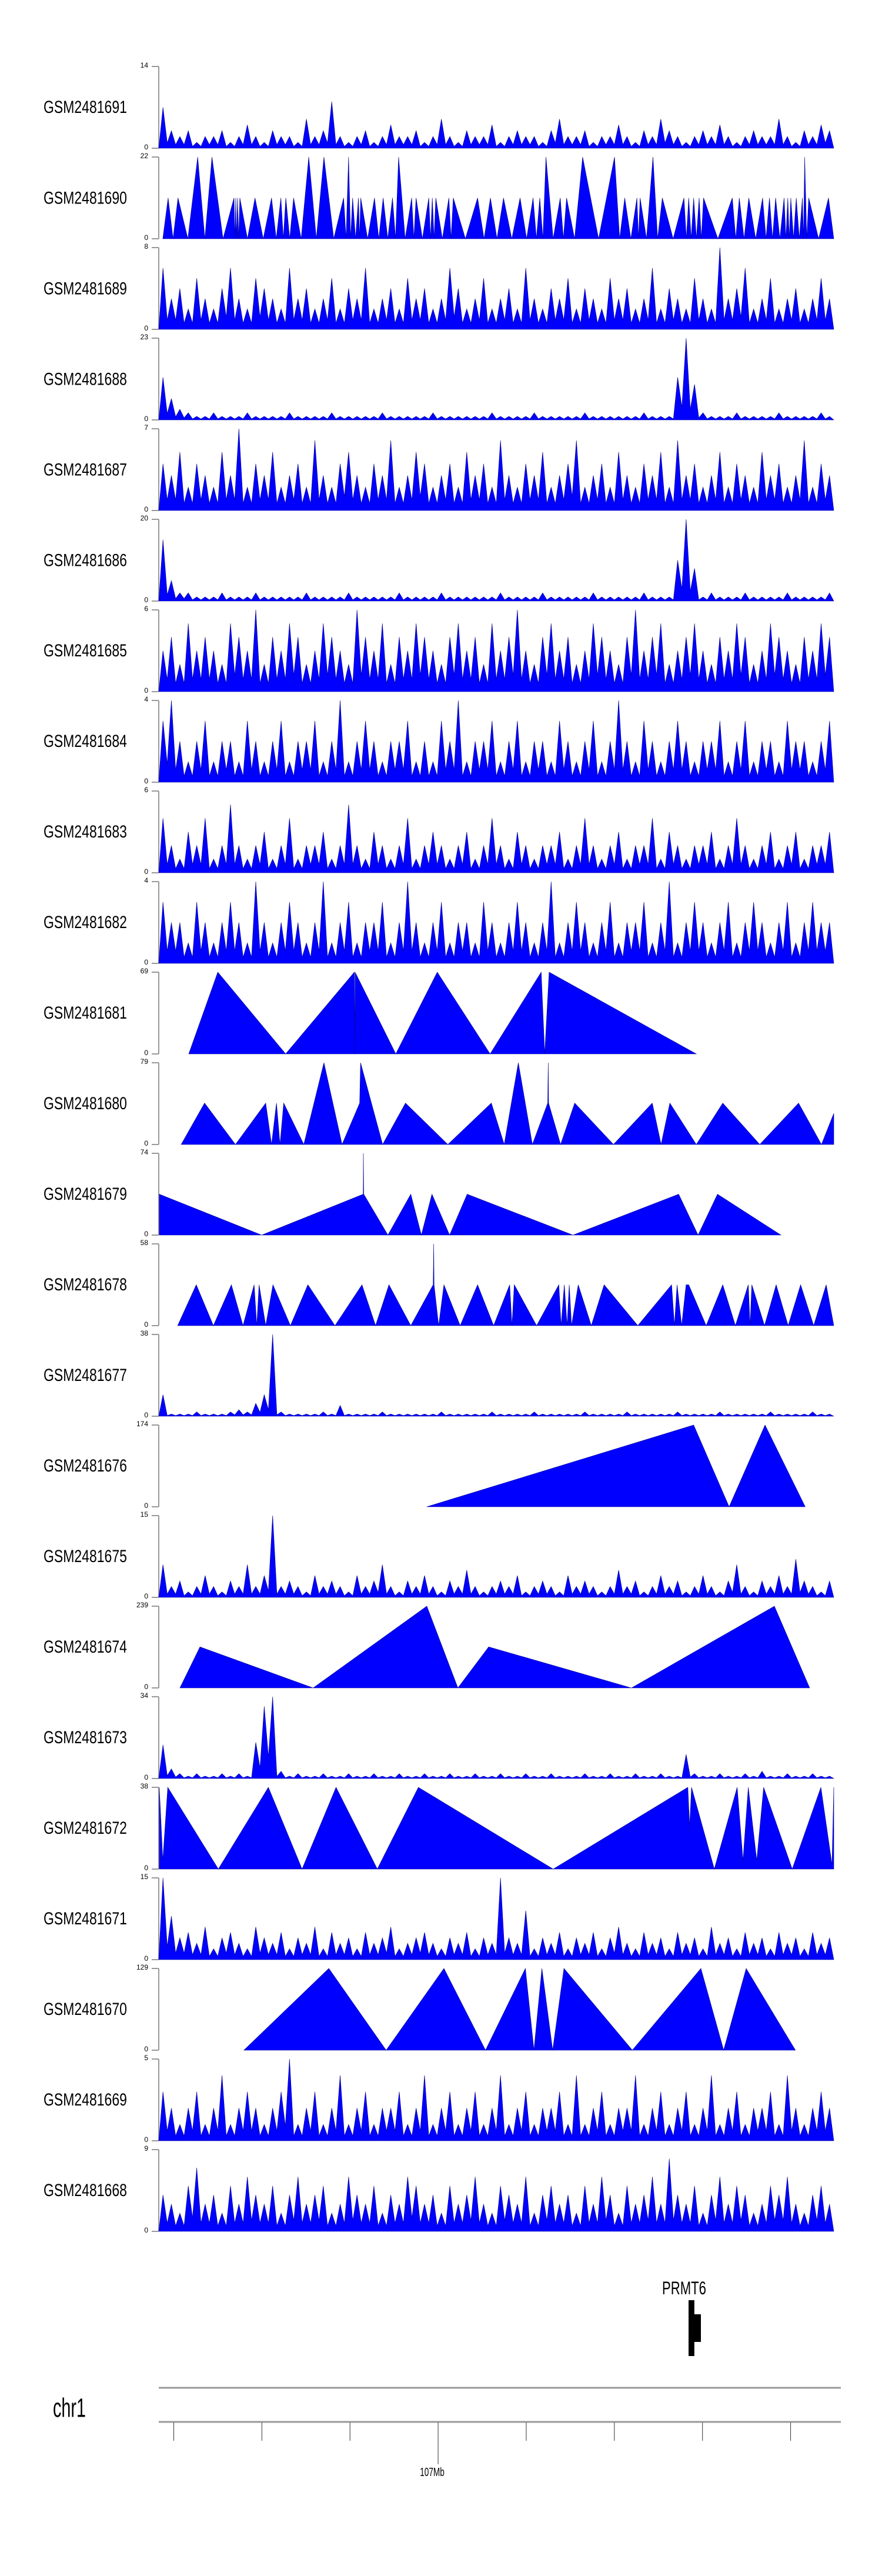  What do you see at coordinates (85, 1103) in the screenshot?
I see `track-label: GSM2481680` at bounding box center [85, 1103].